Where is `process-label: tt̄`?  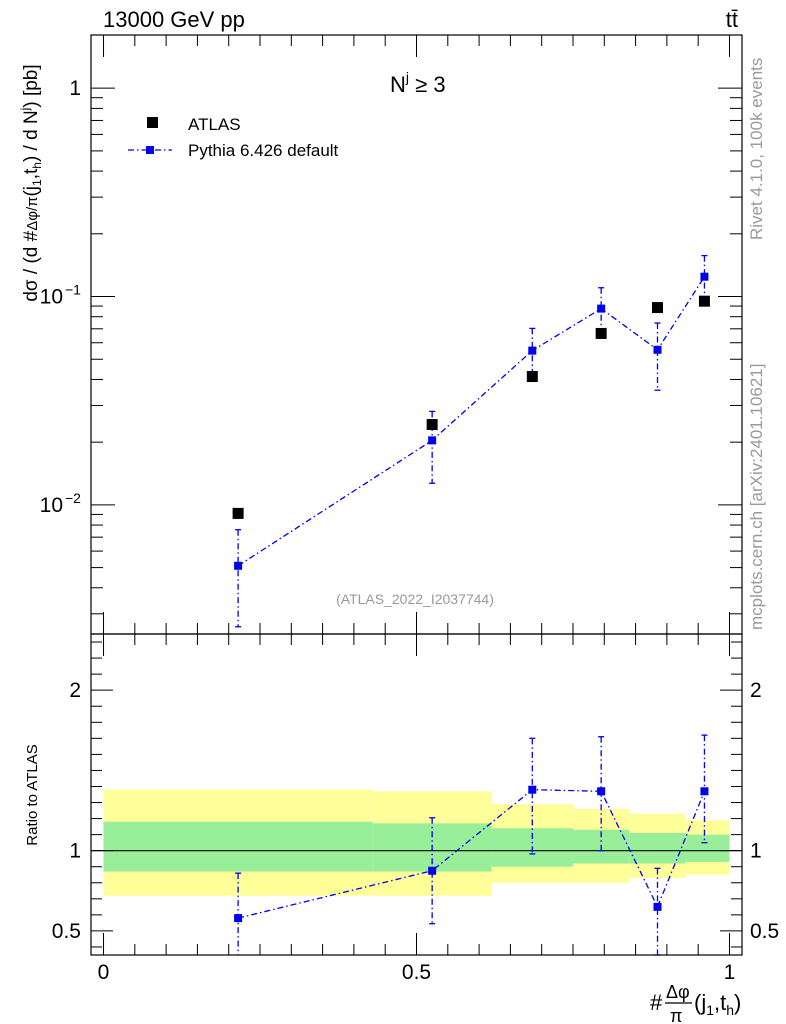
process-label: tt̄ is located at coordinates (732, 19).